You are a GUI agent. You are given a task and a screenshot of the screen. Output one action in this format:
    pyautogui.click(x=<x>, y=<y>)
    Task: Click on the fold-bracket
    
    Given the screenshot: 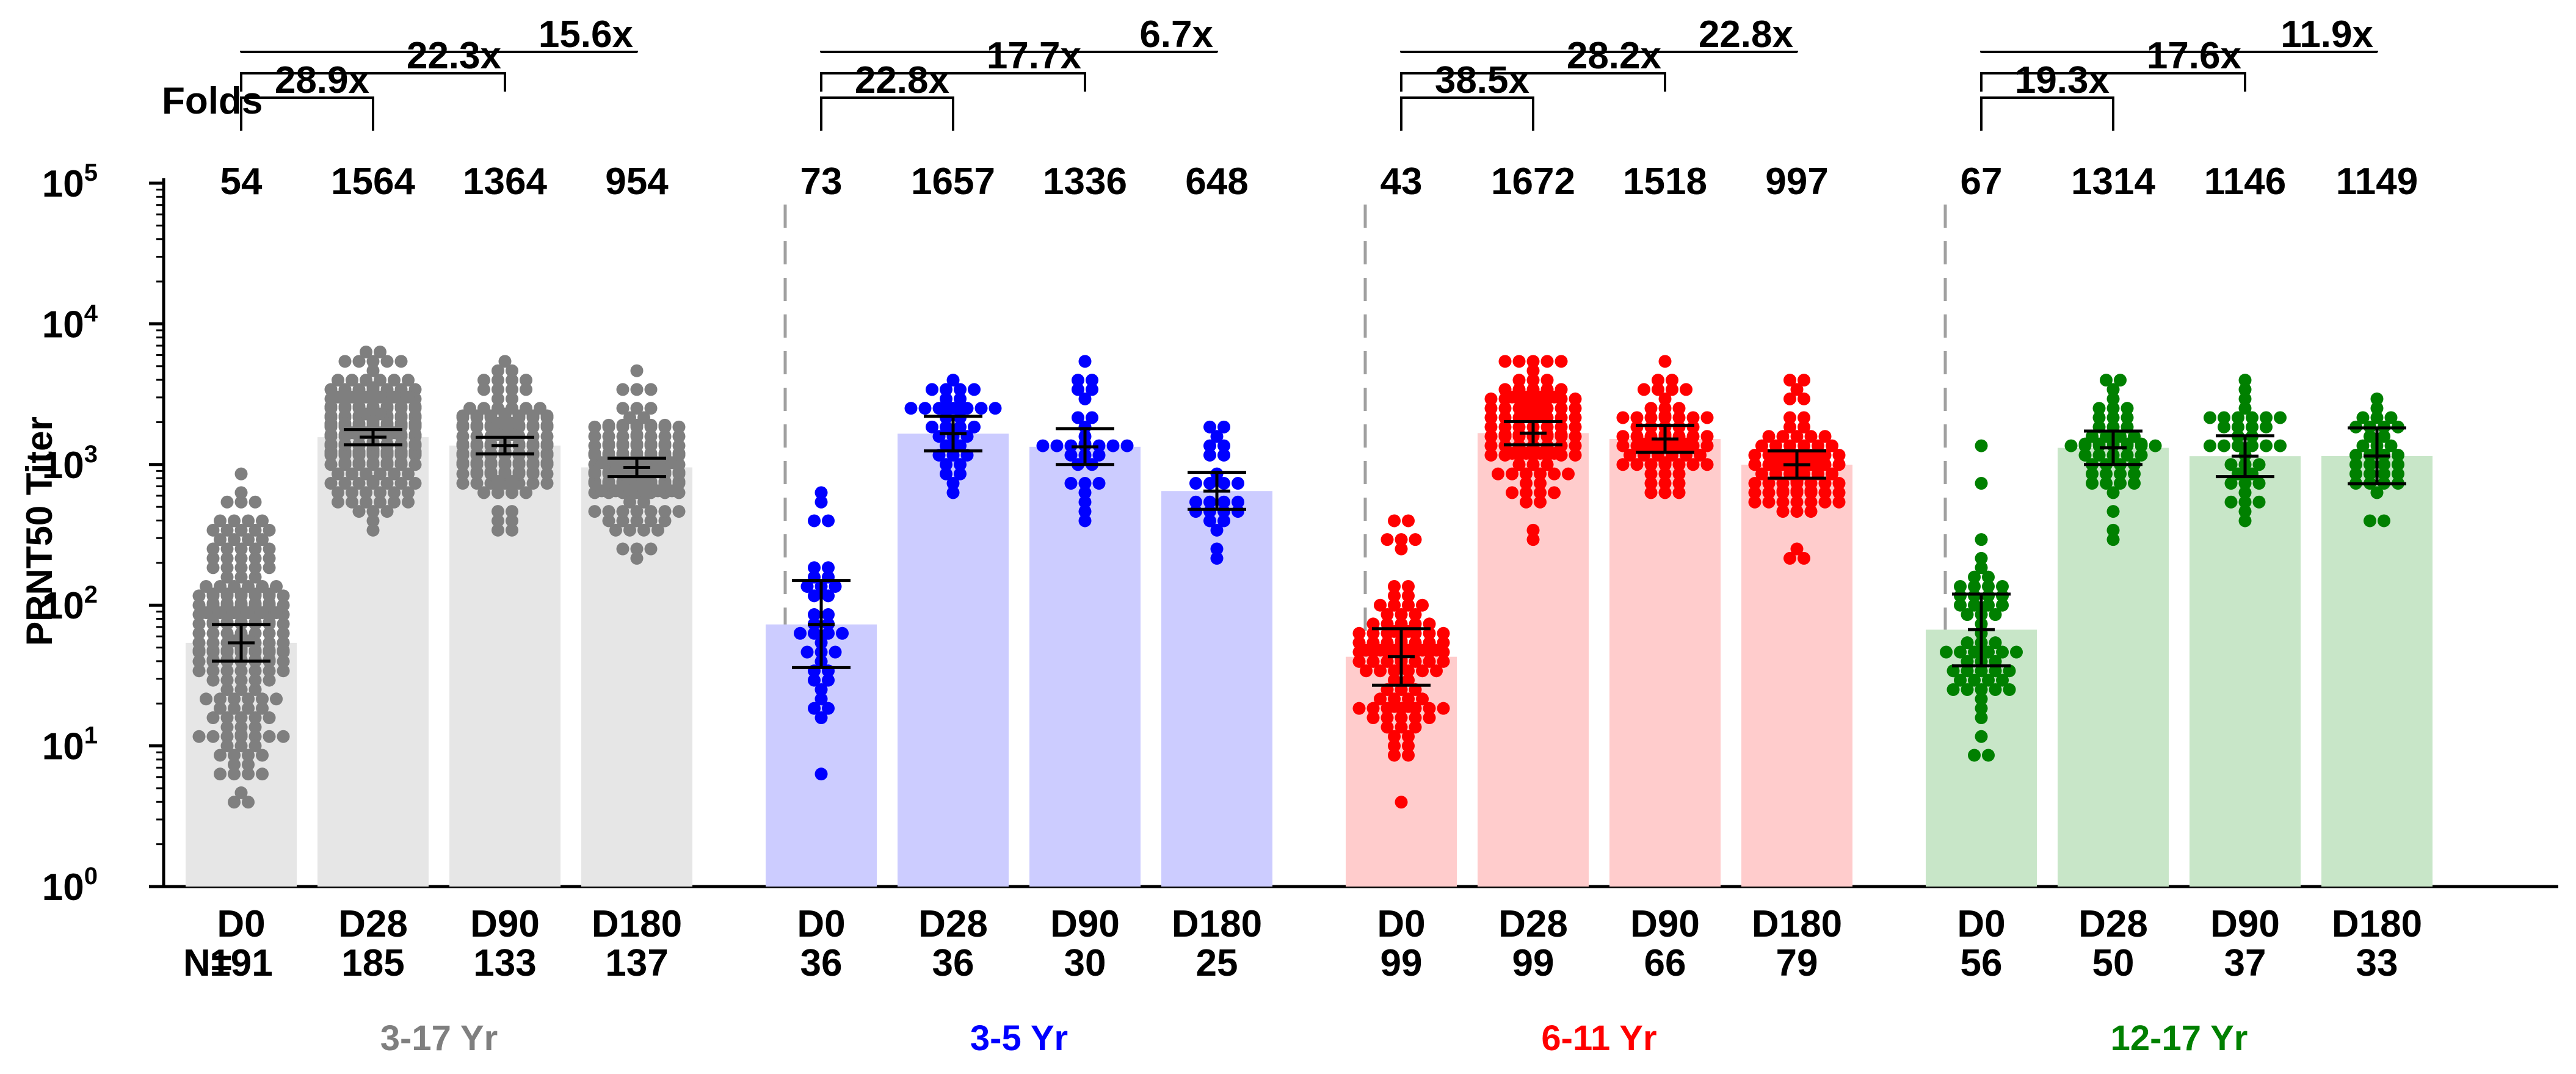 What is the action you would take?
    pyautogui.click(x=1467, y=113)
    